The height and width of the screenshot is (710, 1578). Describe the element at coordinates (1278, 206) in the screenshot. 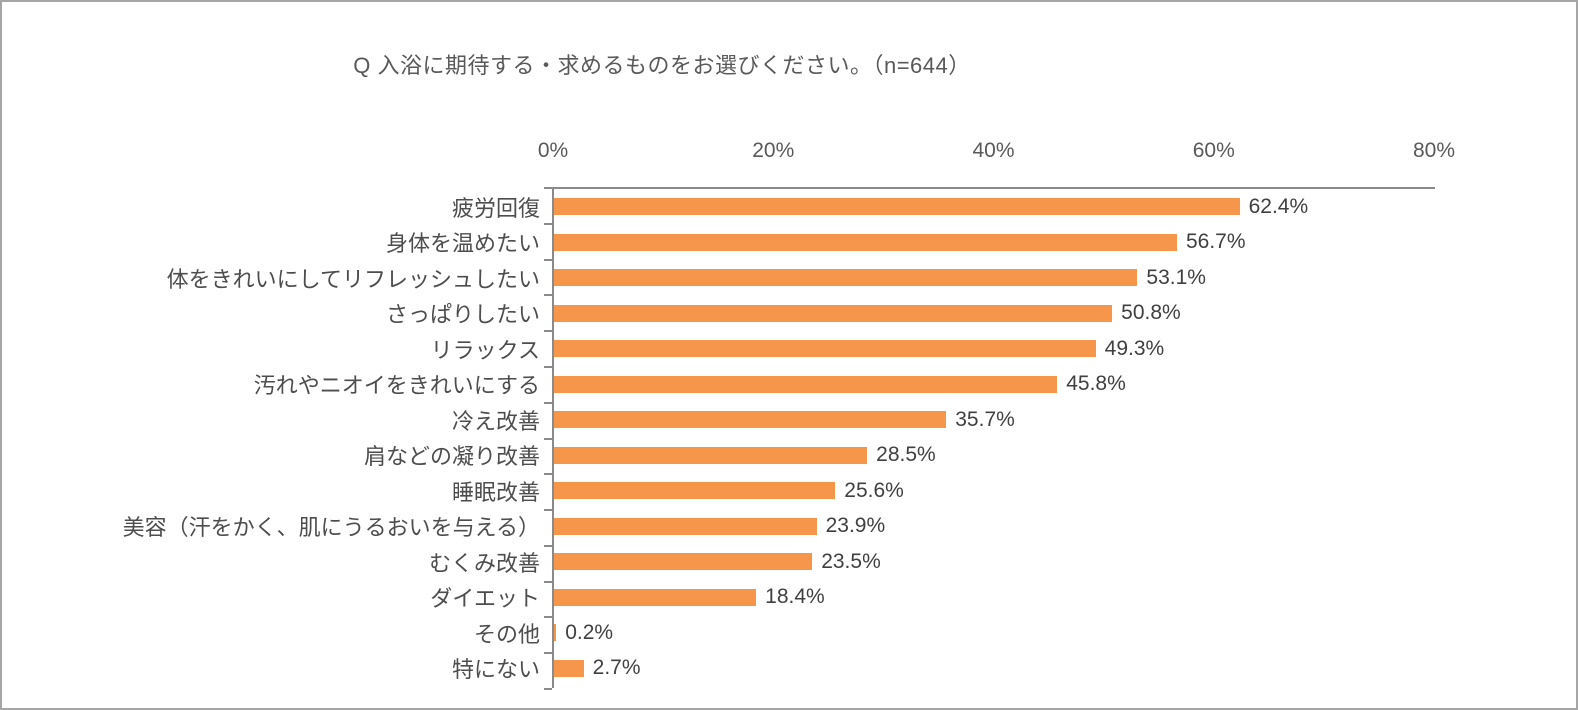

I see `bar-value-label: 62.4%` at that location.